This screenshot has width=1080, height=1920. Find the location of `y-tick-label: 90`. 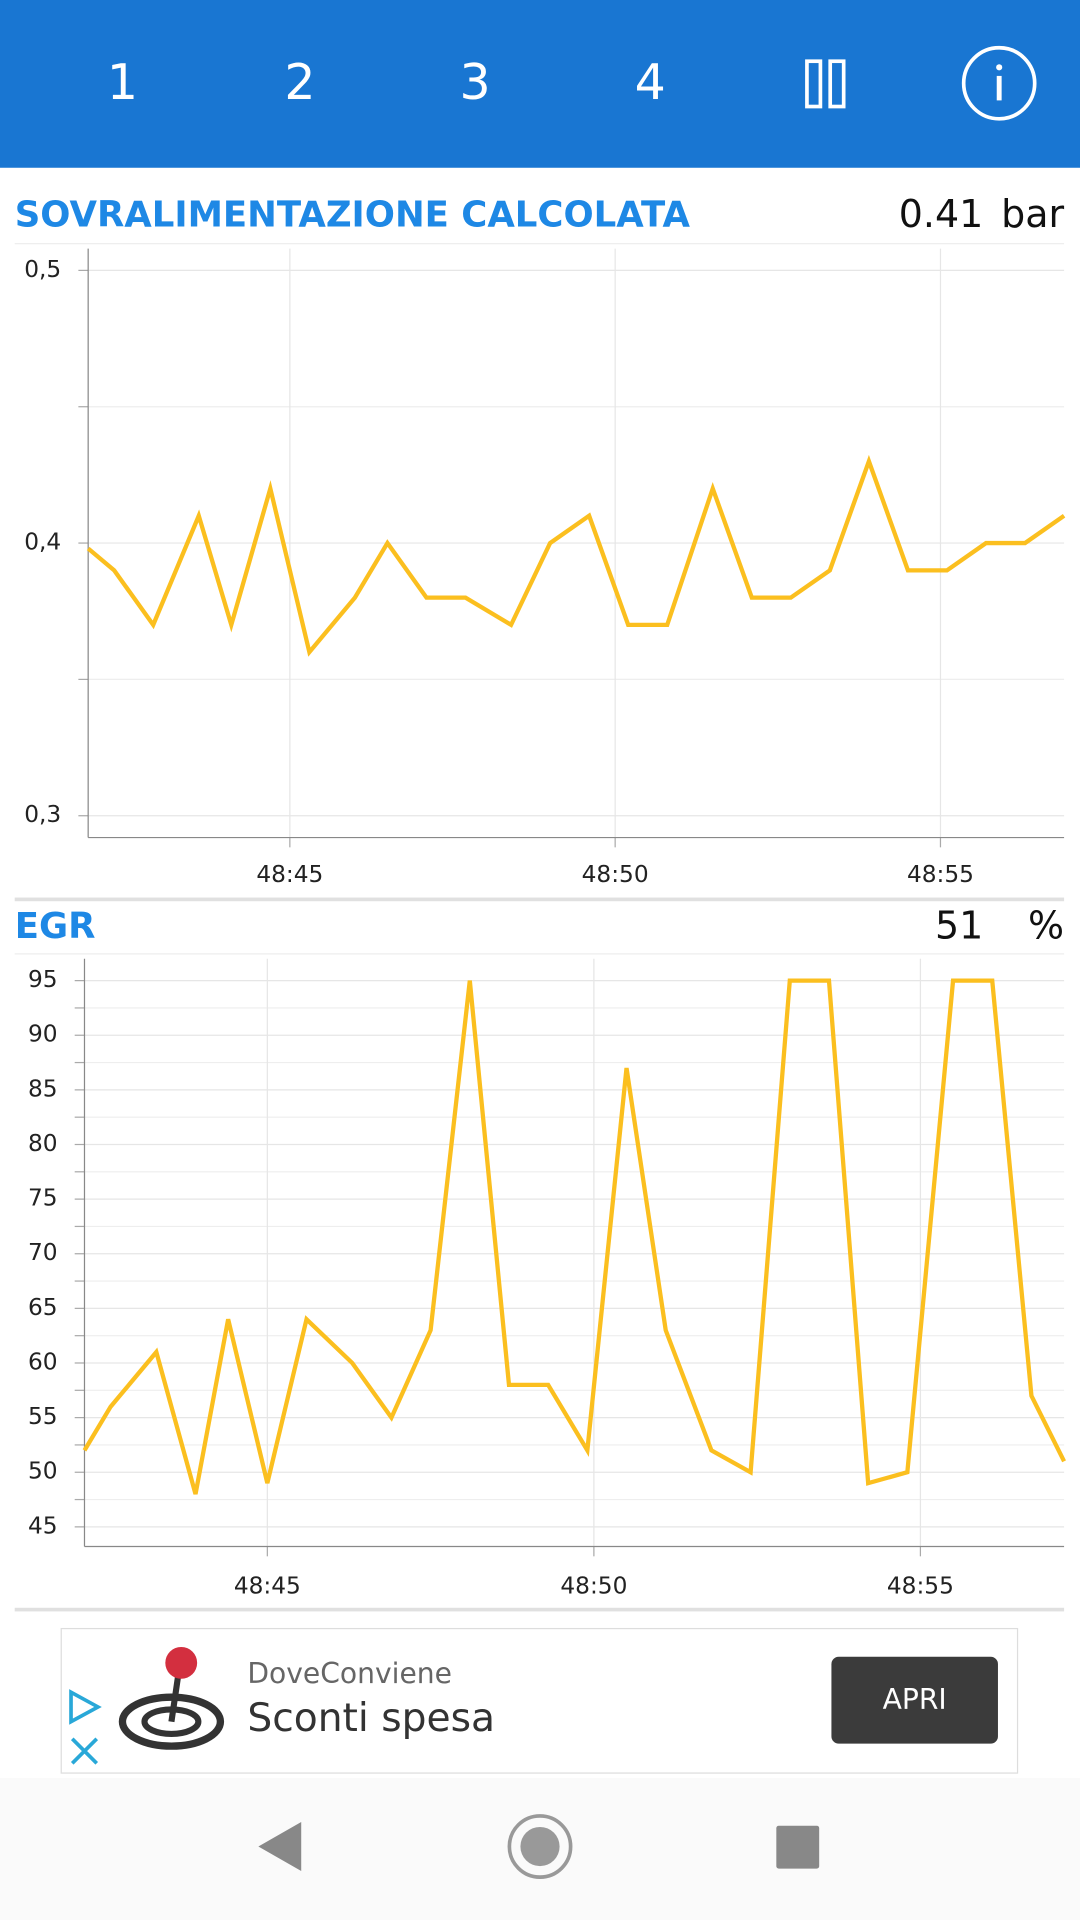

y-tick-label: 90 is located at coordinates (43, 1034).